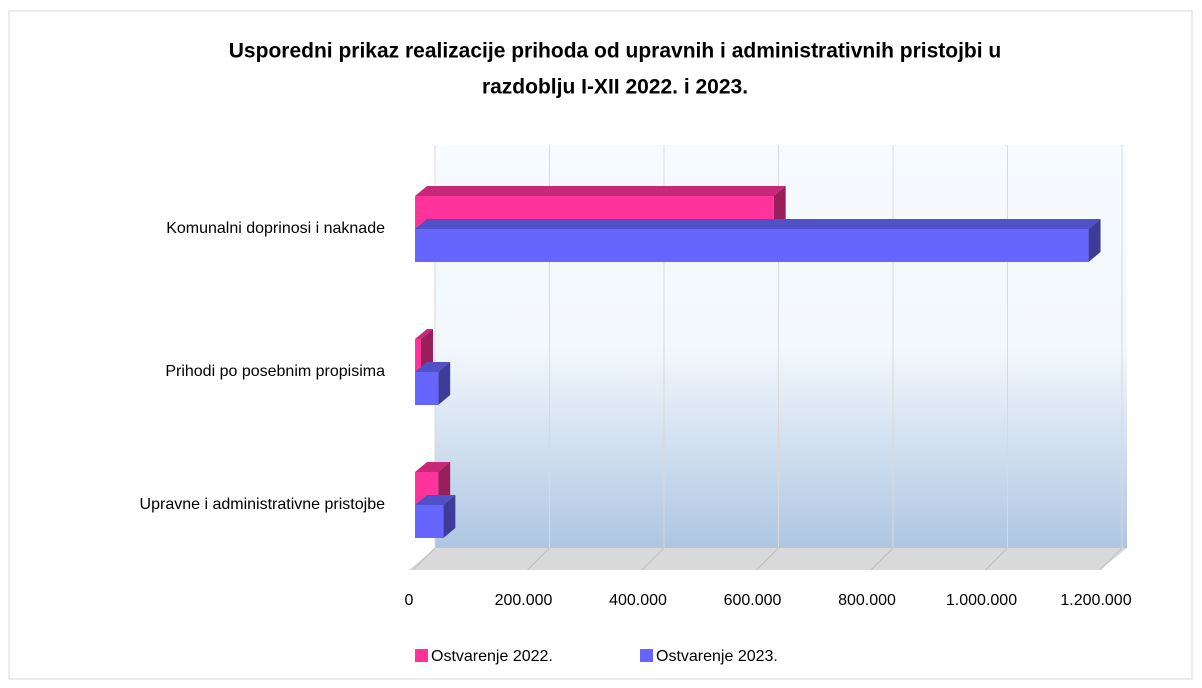  I want to click on chart-title: razdoblju I-XII 2022. i 2023., so click(615, 87).